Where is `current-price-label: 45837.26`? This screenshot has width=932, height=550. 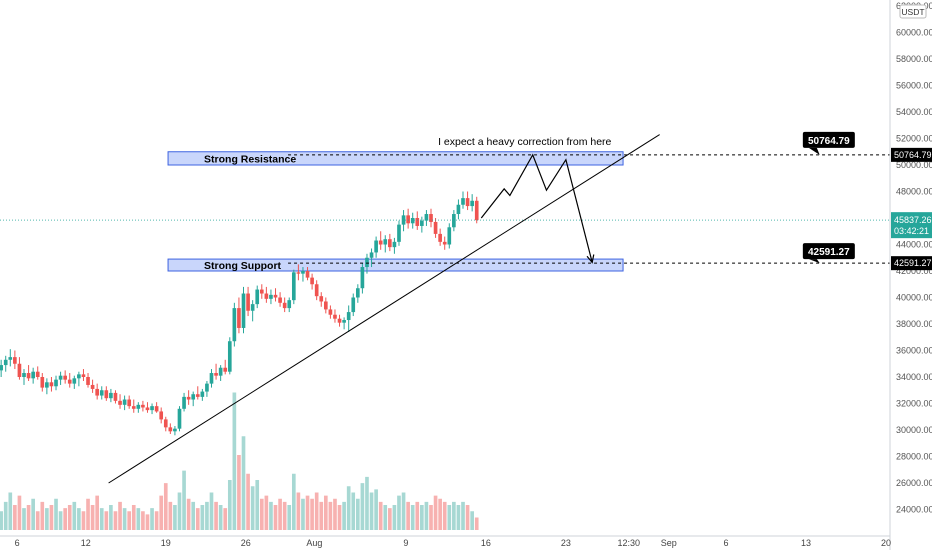
current-price-label: 45837.26 is located at coordinates (913, 220).